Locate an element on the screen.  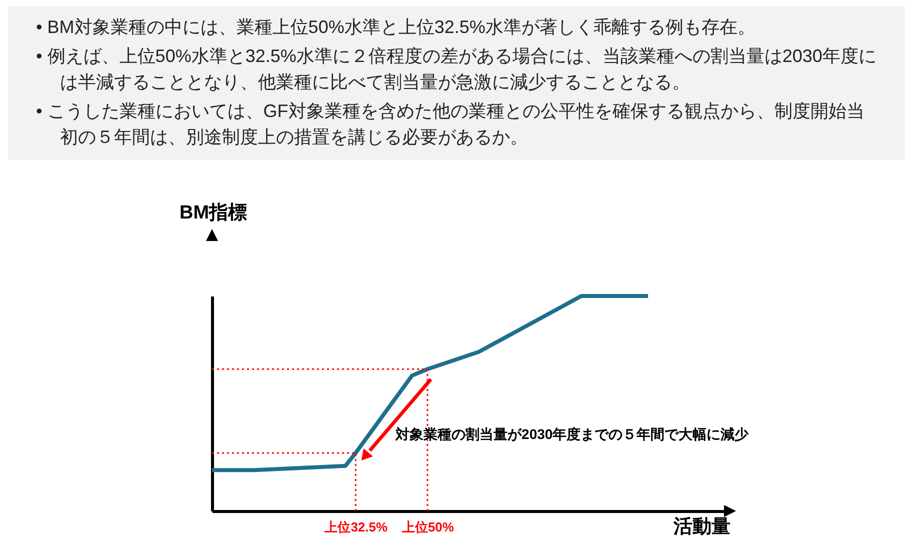
text: • 例えば、上位50%水準と32.5%水準に２倍程度の差がある場合には、当該業種への割当量は2030年度には半減することとなり、他業種に比べて割当量が急激に減少することとなる。 is located at coordinates (456, 69).